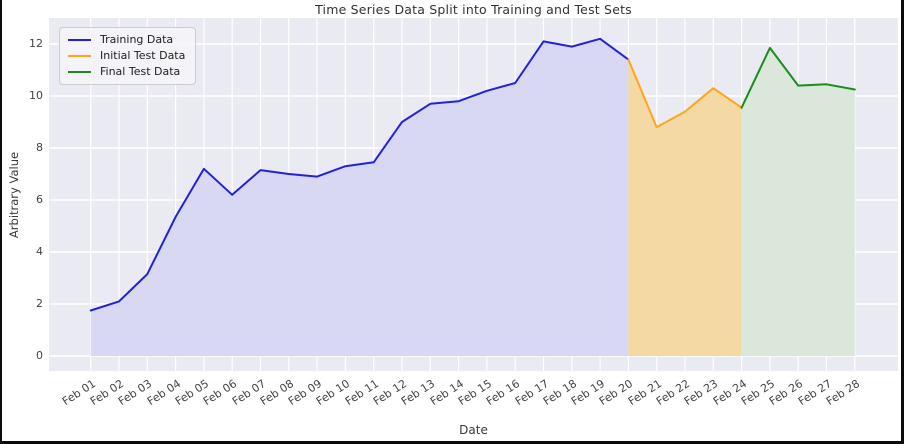  I want to click on y-tick-label: 10, so click(36, 95).